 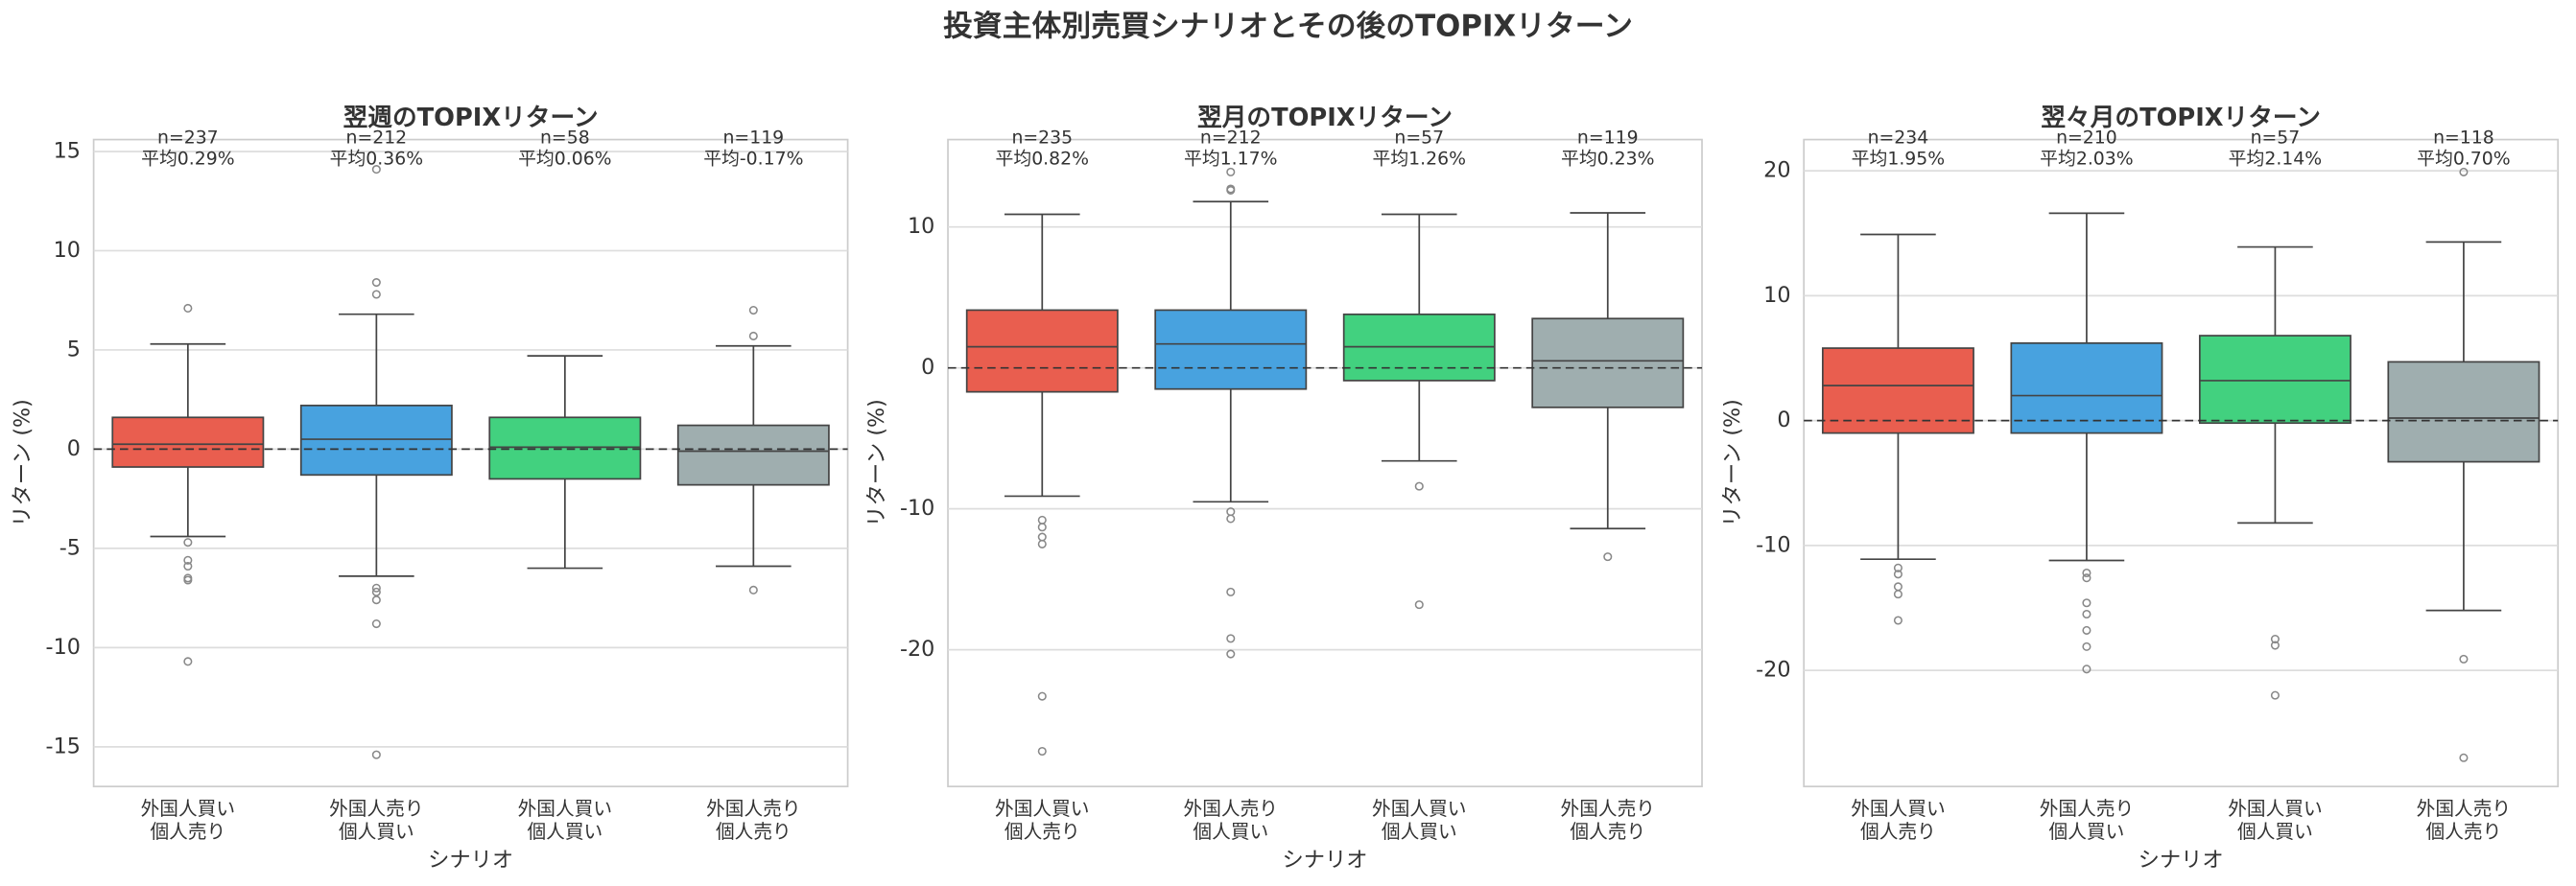 I want to click on annotation: 平均1.26%, so click(x=1420, y=159).